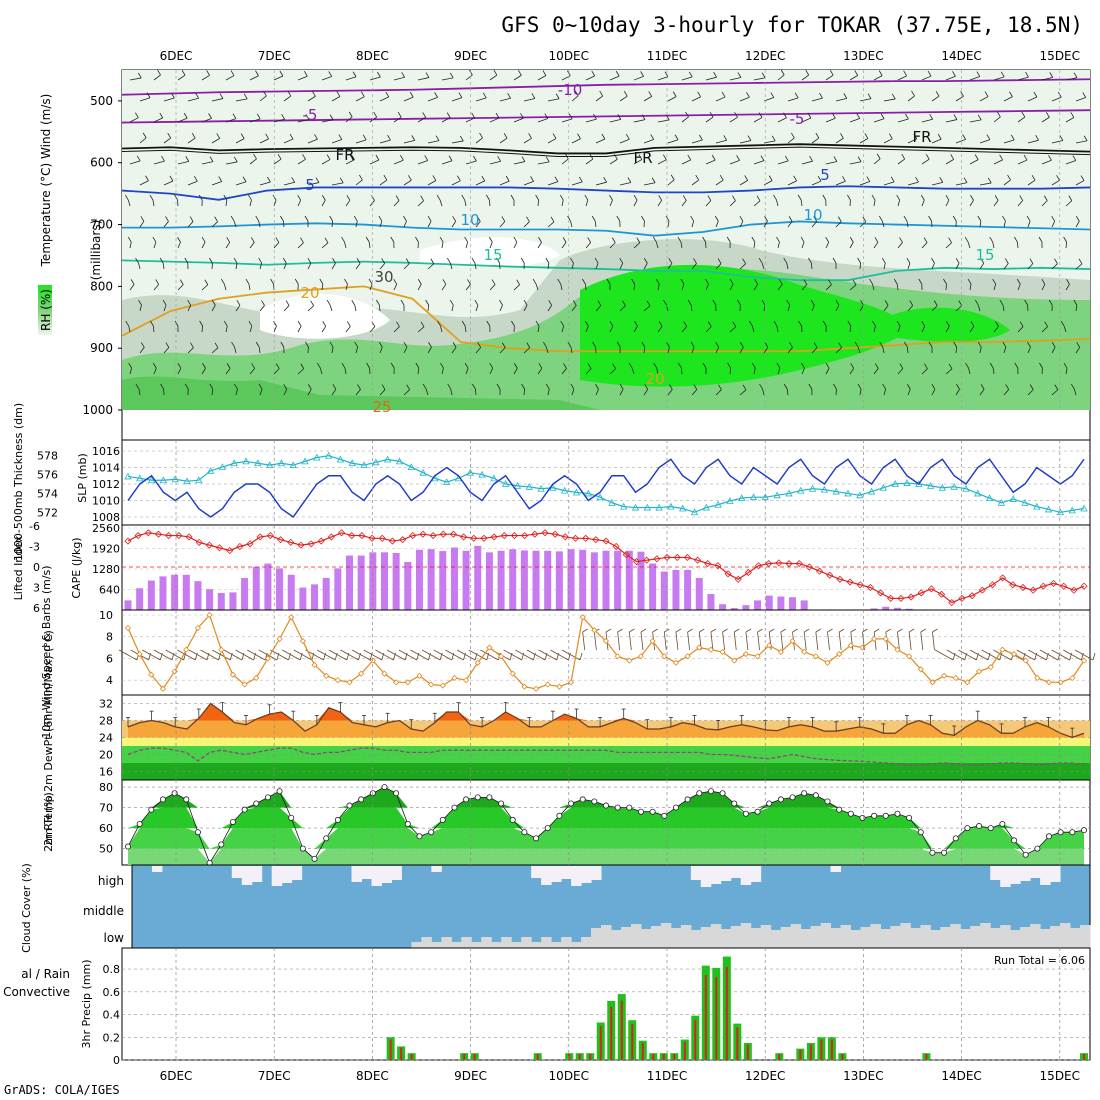  Describe the element at coordinates (106, 808) in the screenshot. I see `rh-tick: 70` at that location.